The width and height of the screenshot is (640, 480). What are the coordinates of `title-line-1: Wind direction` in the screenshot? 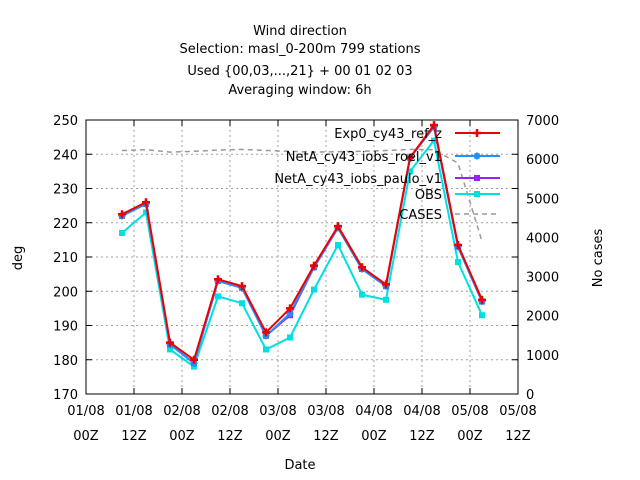 It's located at (300, 31).